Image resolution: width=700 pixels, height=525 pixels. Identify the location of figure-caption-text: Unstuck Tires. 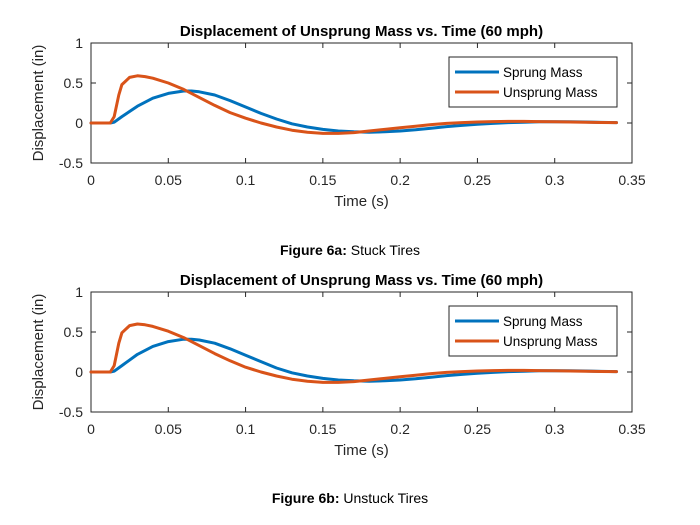
(383, 498).